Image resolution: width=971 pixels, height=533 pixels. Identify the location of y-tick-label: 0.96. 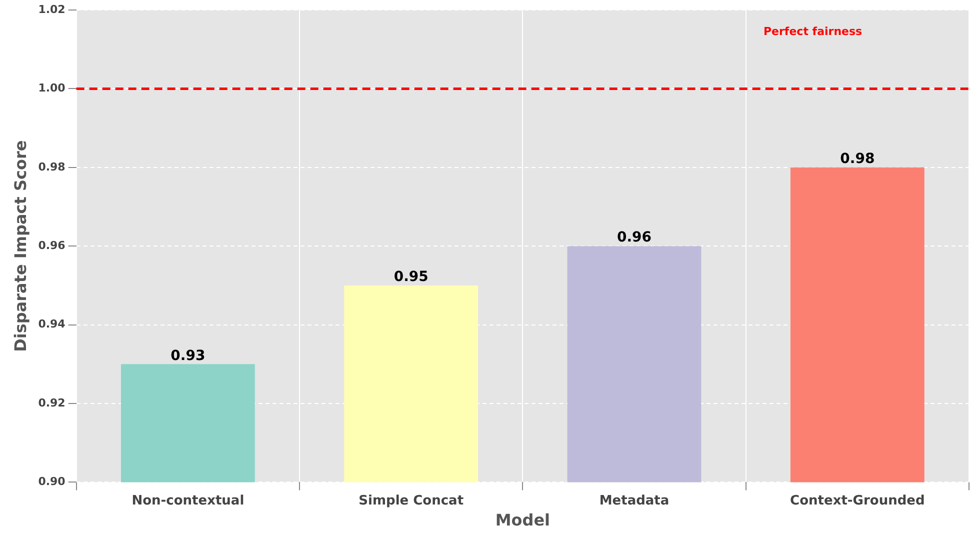
(52, 245).